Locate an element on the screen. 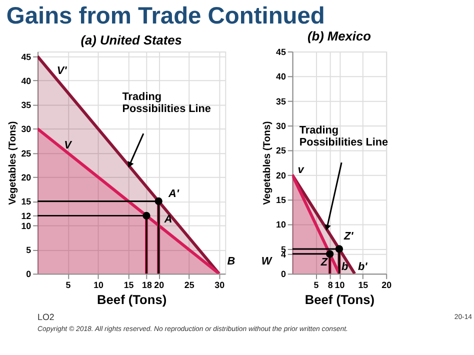 This screenshot has height=355, width=474. annotation: A' is located at coordinates (173, 194).